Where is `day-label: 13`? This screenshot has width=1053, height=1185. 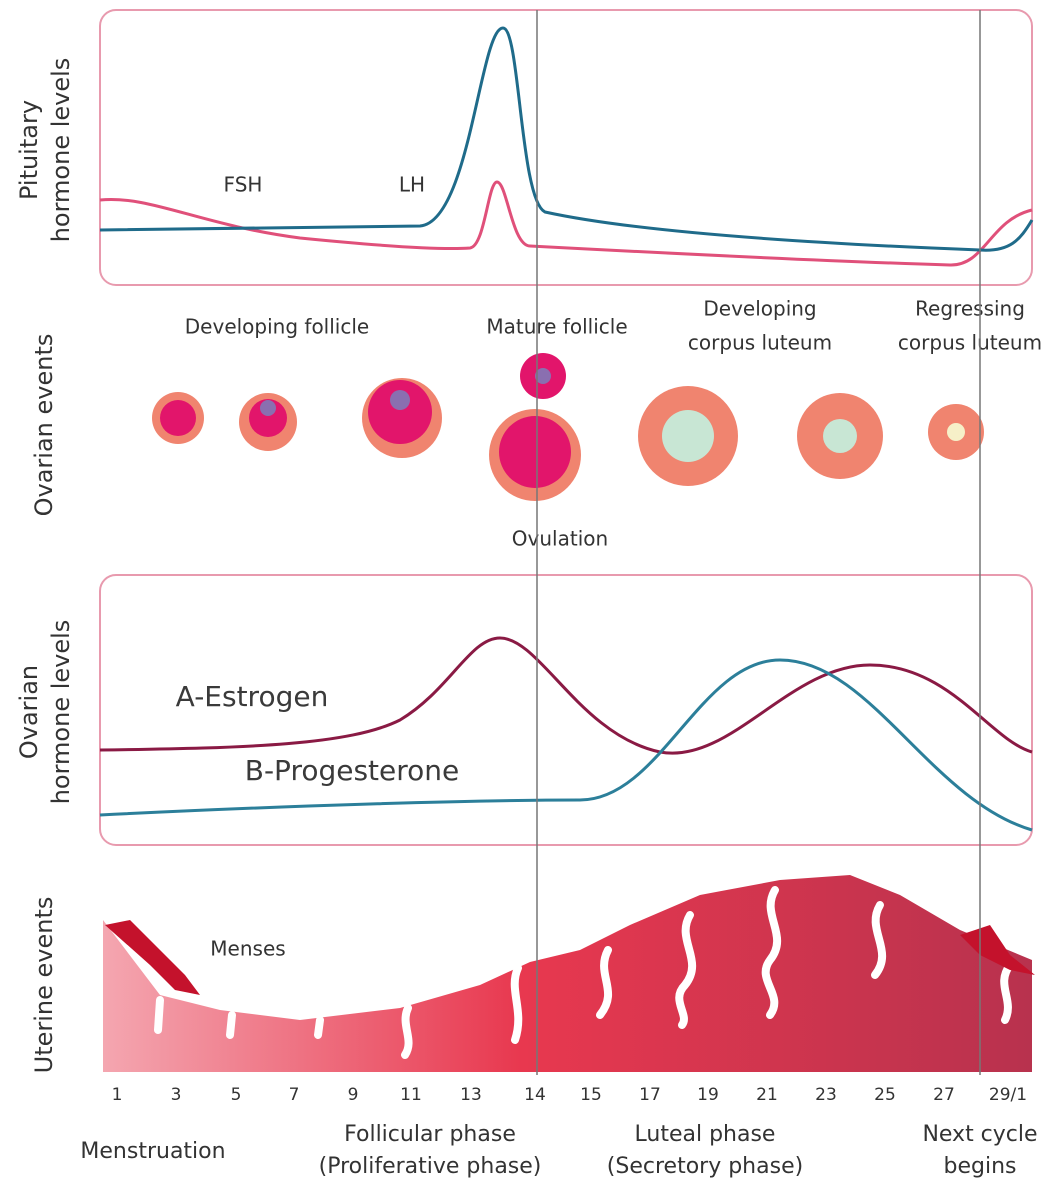
day-label: 13 is located at coordinates (471, 1095).